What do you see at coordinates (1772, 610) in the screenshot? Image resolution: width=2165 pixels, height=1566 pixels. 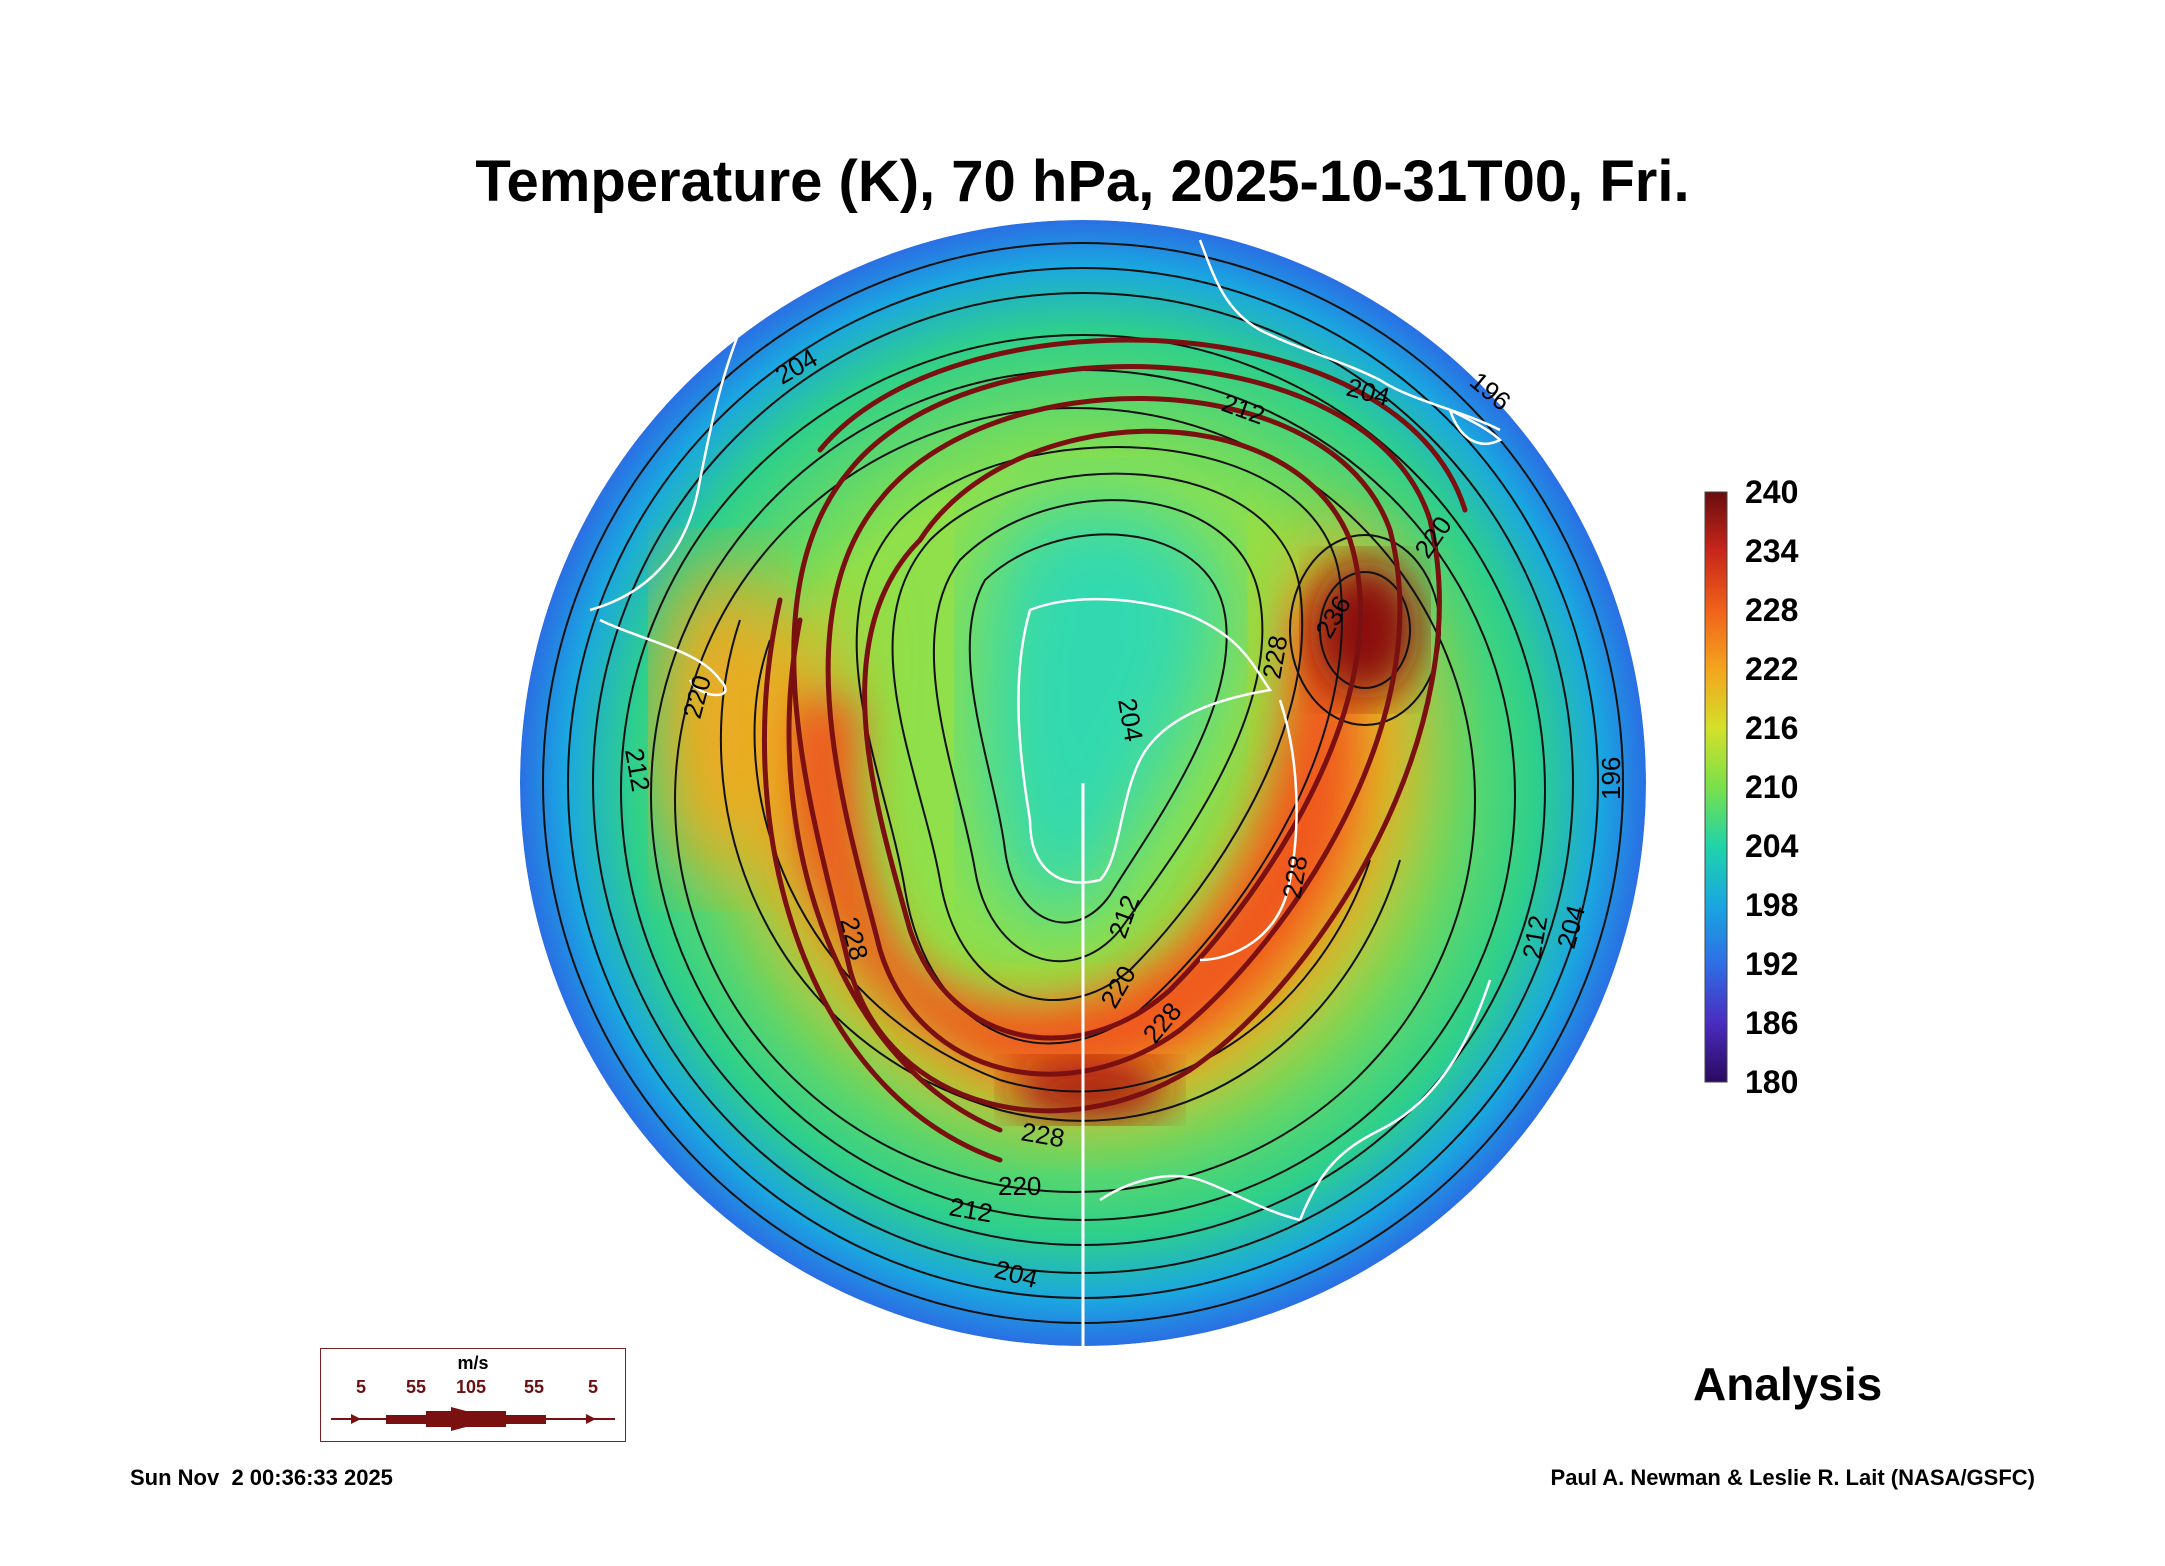 I see `colorbar-label: 228` at bounding box center [1772, 610].